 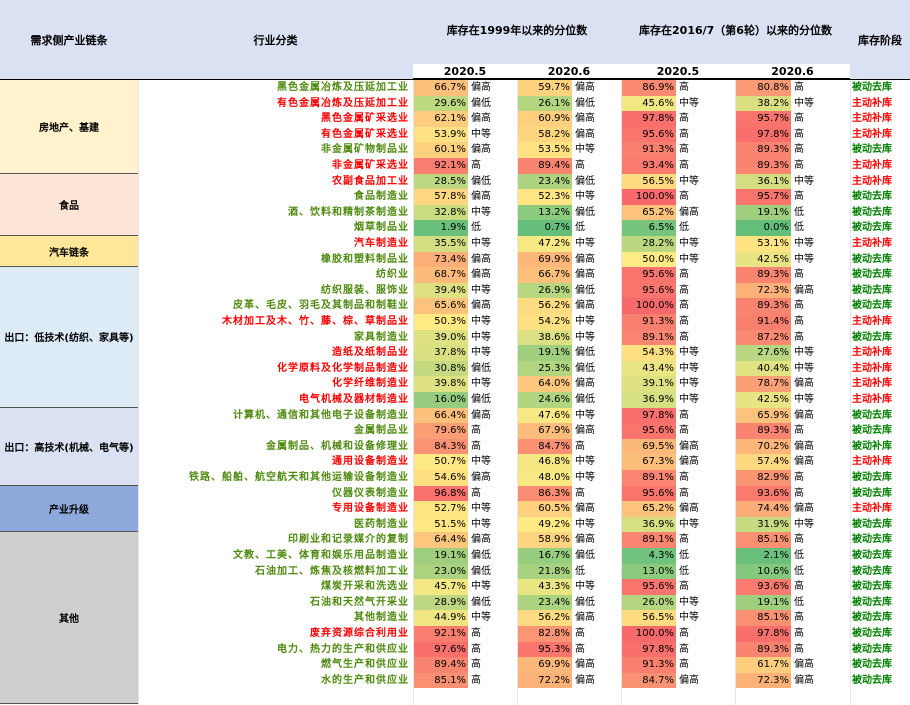 I want to click on percentile-value: 95.6%, so click(x=648, y=493).